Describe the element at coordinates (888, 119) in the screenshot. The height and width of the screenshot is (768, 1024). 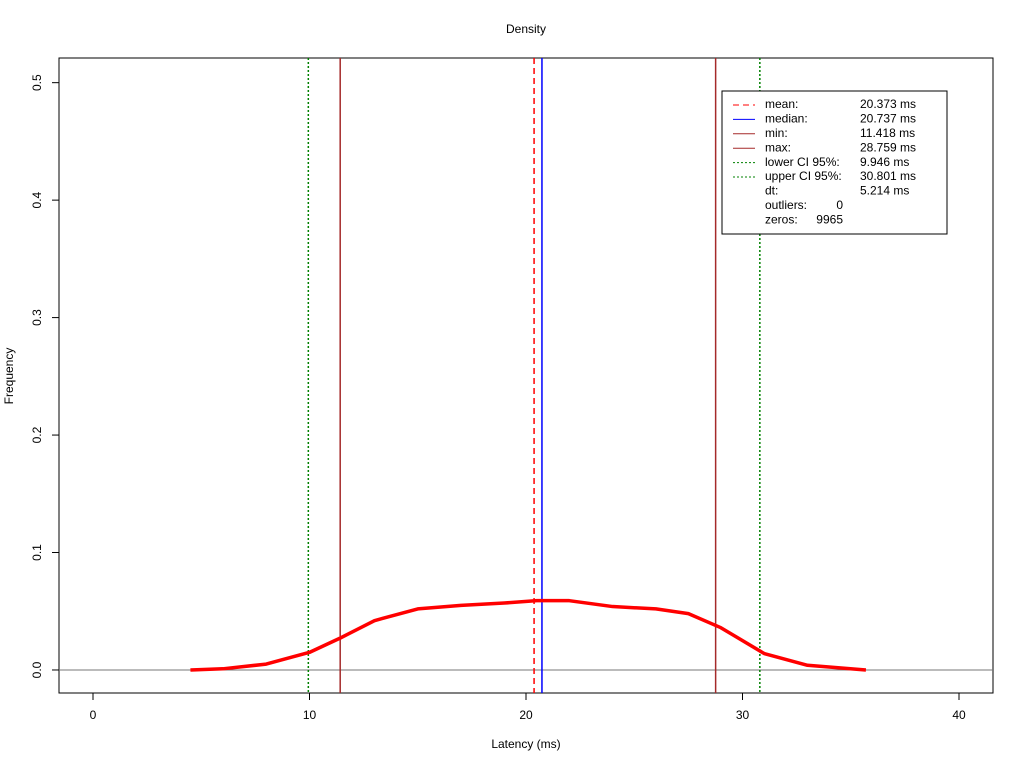
I see `legend-value: 20.737 ms` at that location.